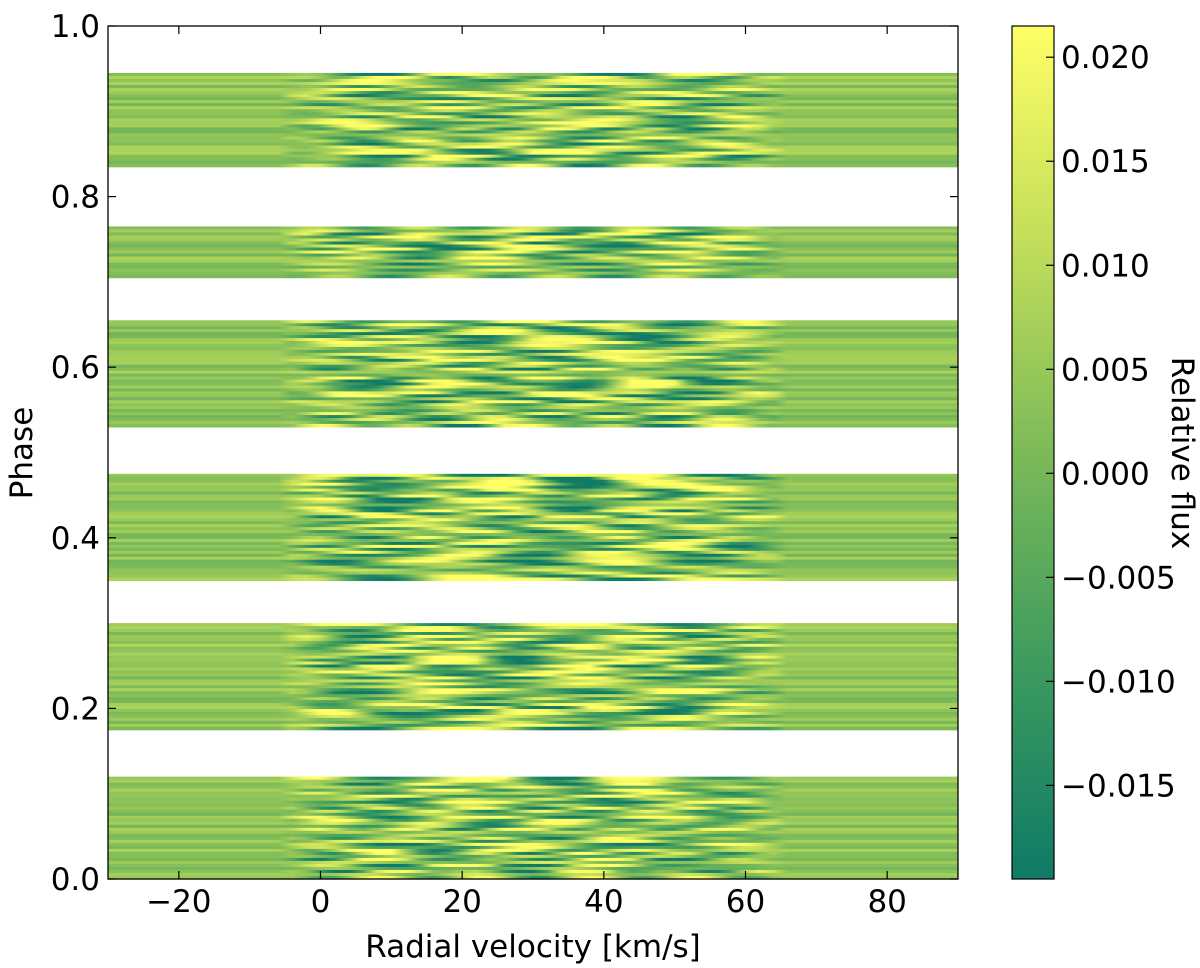 This screenshot has height=968, width=1200. What do you see at coordinates (1118, 682) in the screenshot?
I see `colorbar-tick-label: −0.010` at bounding box center [1118, 682].